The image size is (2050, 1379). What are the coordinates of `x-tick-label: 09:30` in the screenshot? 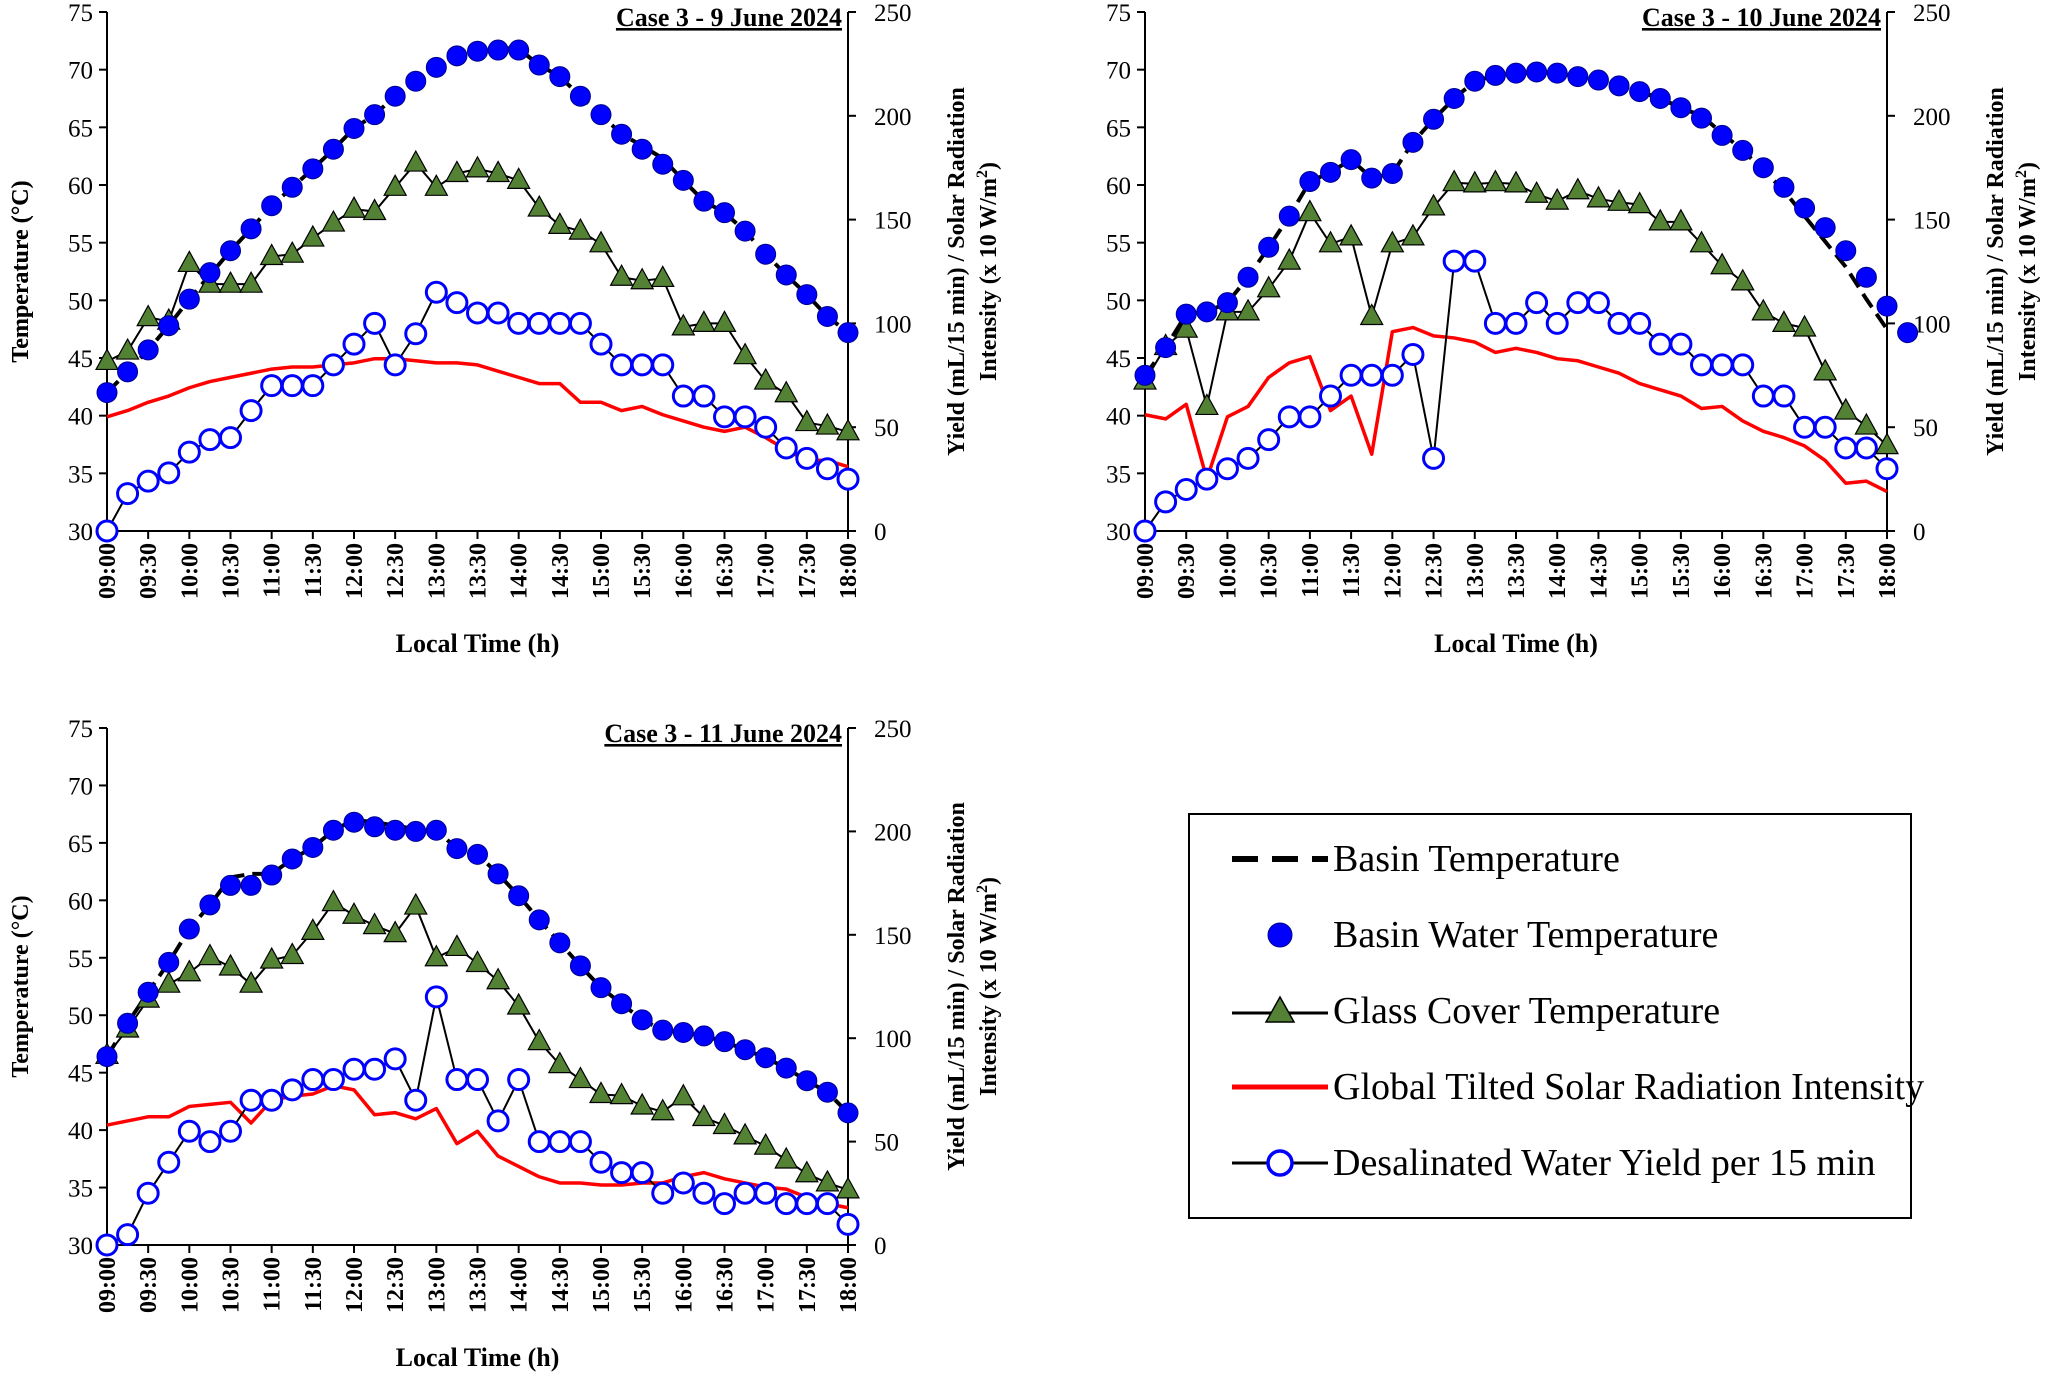 It's located at (149, 571).